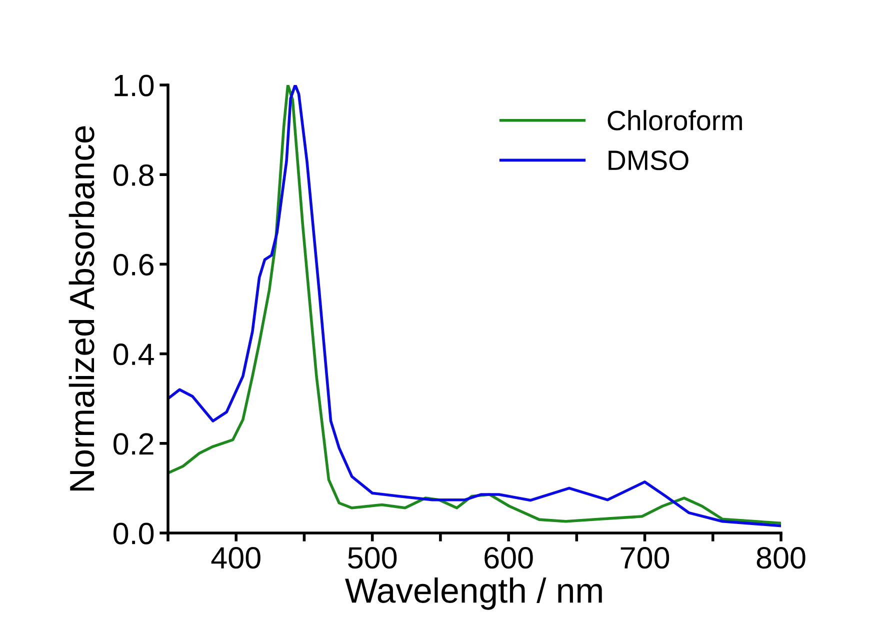 This screenshot has height=633, width=893. Describe the element at coordinates (134, 355) in the screenshot. I see `y-tick-label: 0.4` at that location.